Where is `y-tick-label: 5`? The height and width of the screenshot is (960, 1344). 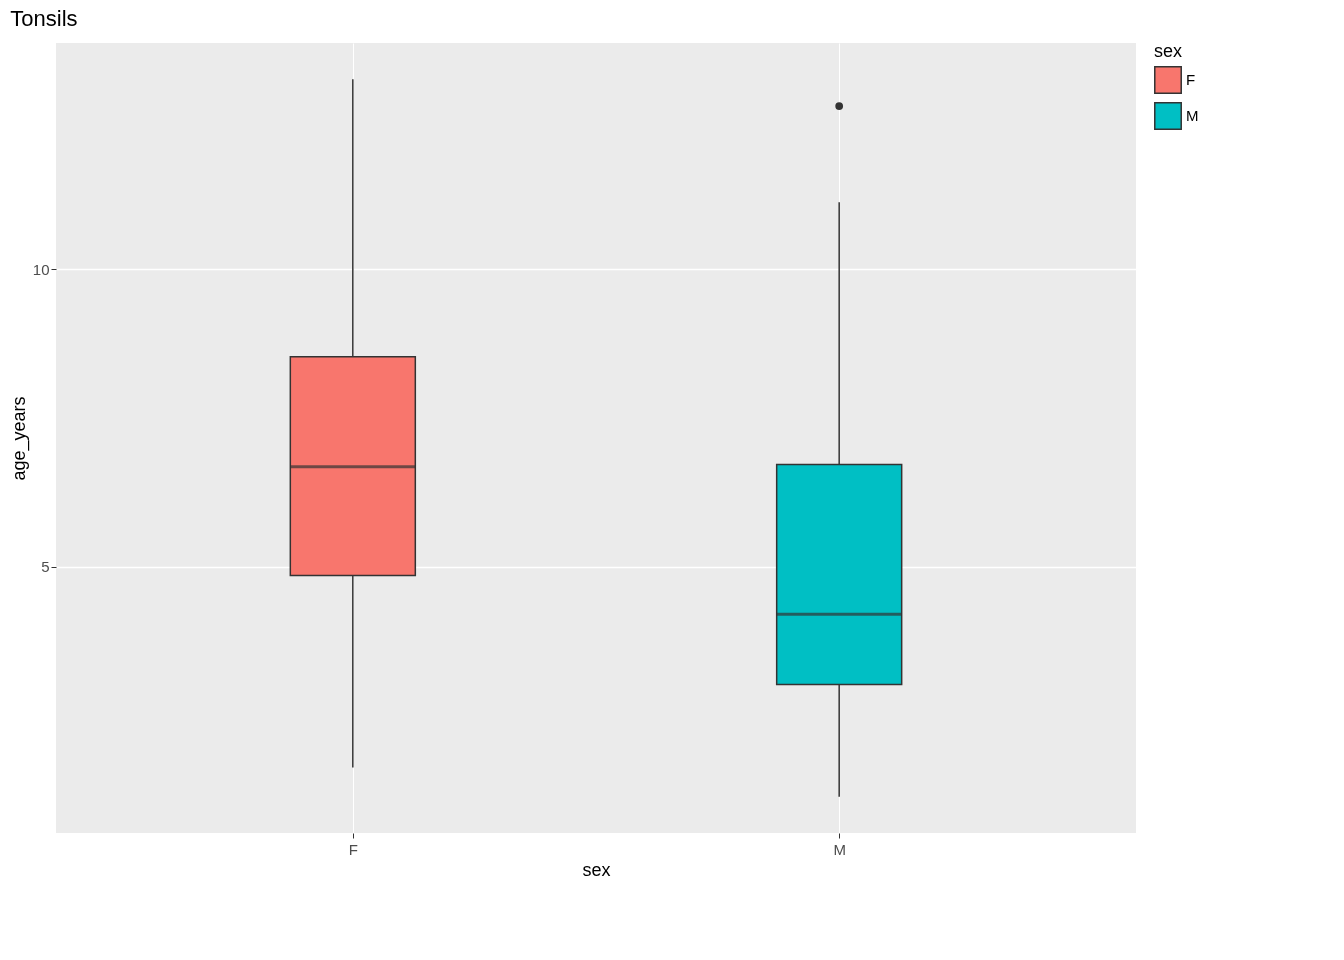
y-tick-label: 5 is located at coordinates (45, 567).